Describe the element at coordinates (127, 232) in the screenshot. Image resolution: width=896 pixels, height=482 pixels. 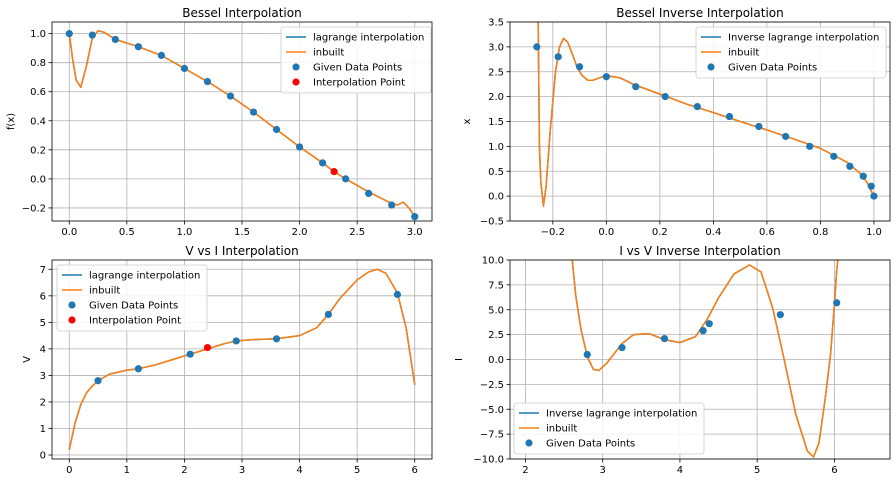
I see `x-tick-label: 0.5` at that location.